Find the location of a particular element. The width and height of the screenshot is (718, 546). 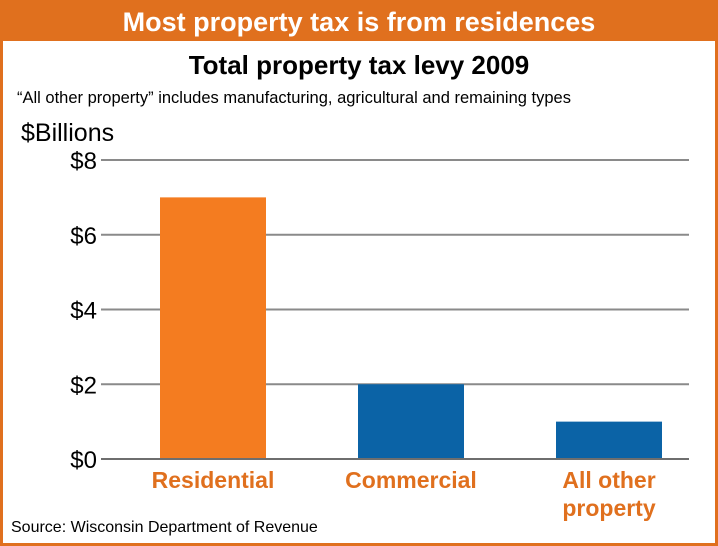

y-tick-label: $4 is located at coordinates (83, 311).